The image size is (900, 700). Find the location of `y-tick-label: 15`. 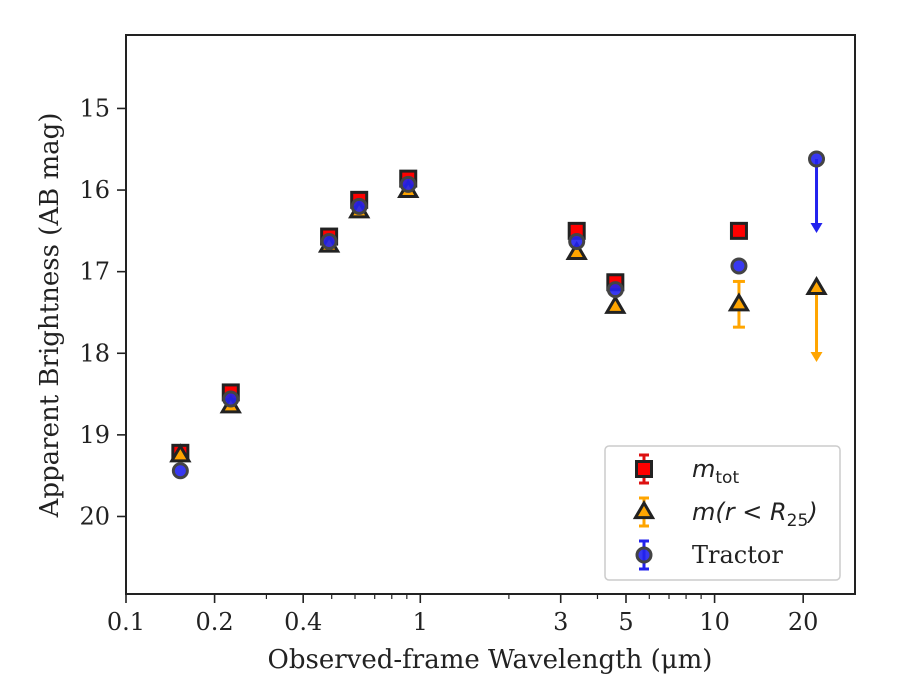

y-tick-label: 15 is located at coordinates (94, 108).